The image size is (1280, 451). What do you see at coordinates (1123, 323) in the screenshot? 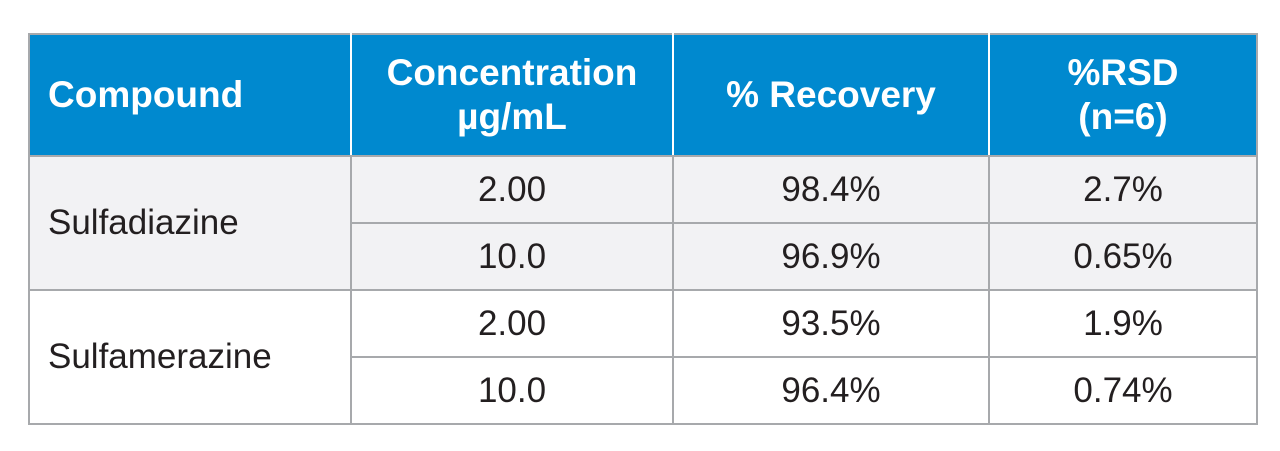
I see `rsd-cell: 1.9%` at bounding box center [1123, 323].